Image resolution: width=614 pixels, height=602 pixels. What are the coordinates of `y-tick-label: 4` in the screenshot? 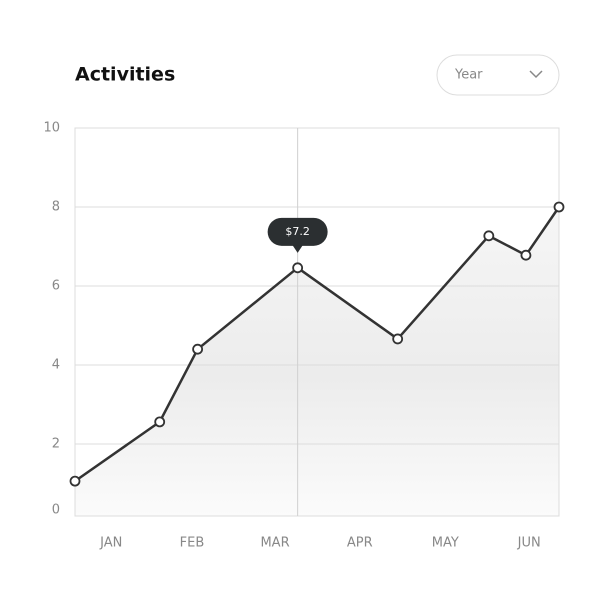 It's located at (56, 365).